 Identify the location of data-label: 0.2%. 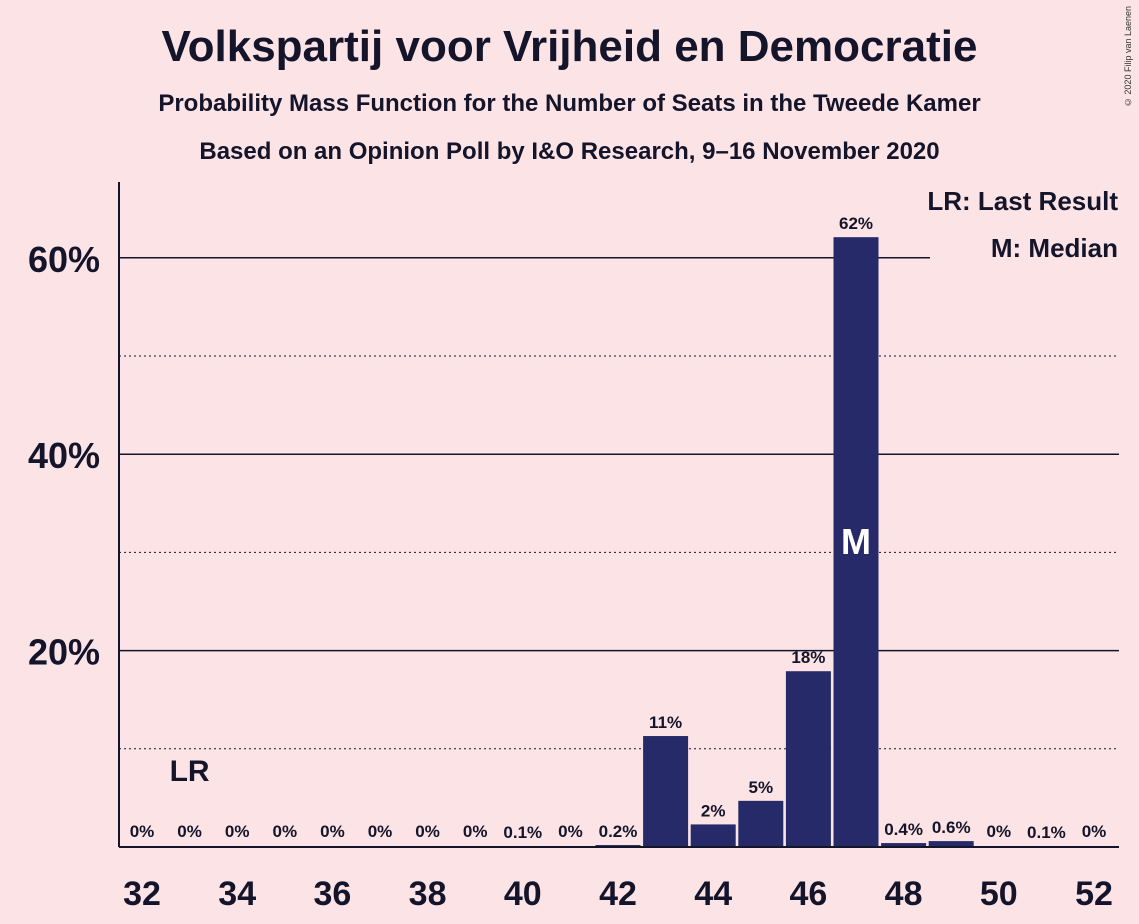
(618, 831).